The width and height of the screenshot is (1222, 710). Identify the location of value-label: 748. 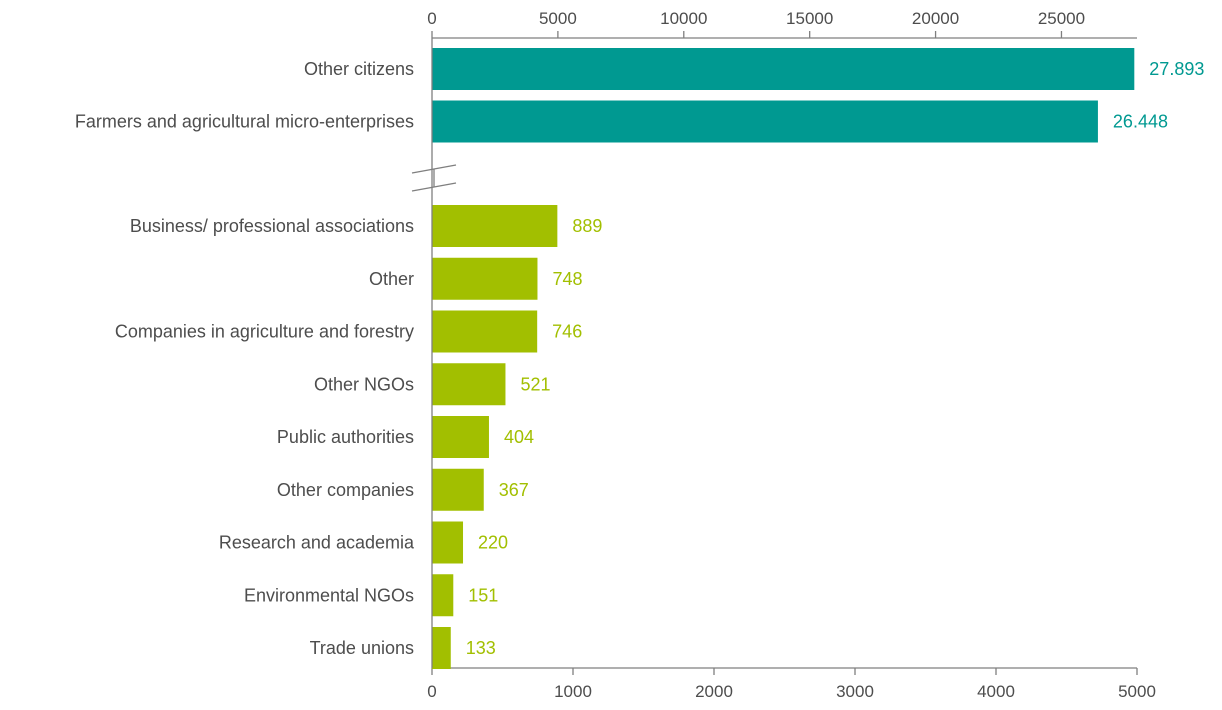
(567, 279).